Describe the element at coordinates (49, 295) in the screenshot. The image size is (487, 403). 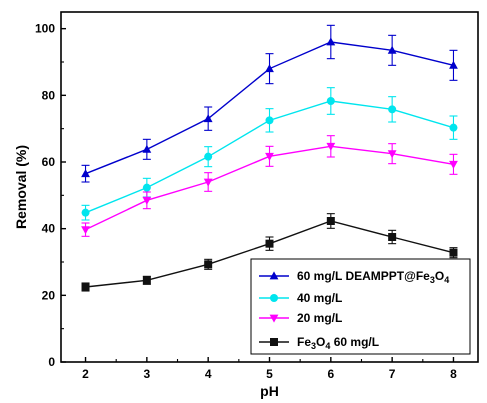
I see `y-tick-label: 20` at that location.